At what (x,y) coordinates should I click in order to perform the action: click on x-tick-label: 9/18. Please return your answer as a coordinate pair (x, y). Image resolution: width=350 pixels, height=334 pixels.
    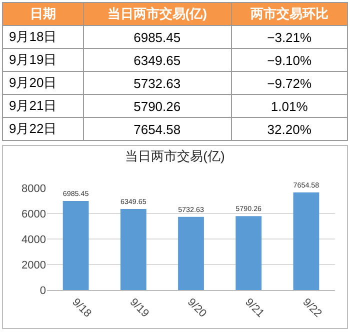
    Looking at the image, I should click on (82, 308).